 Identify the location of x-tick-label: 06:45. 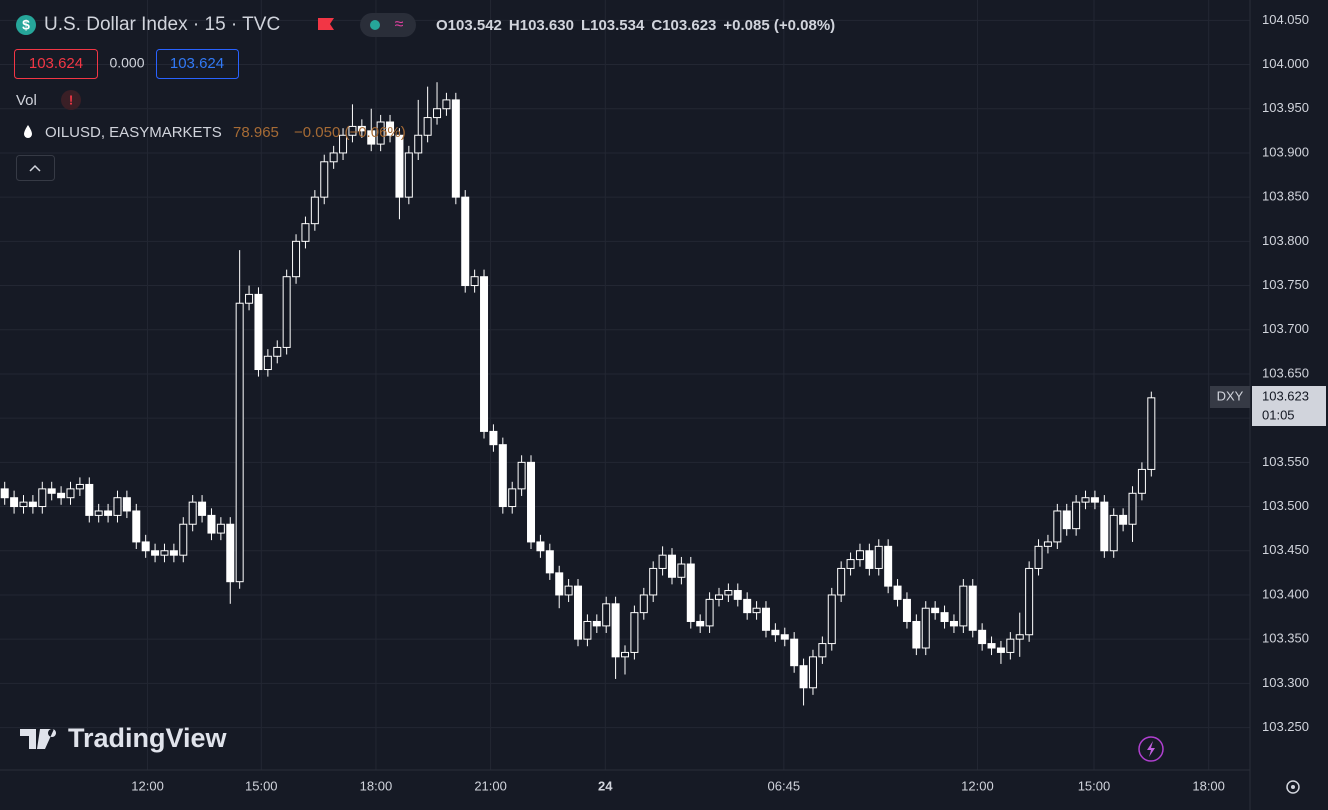
(784, 785).